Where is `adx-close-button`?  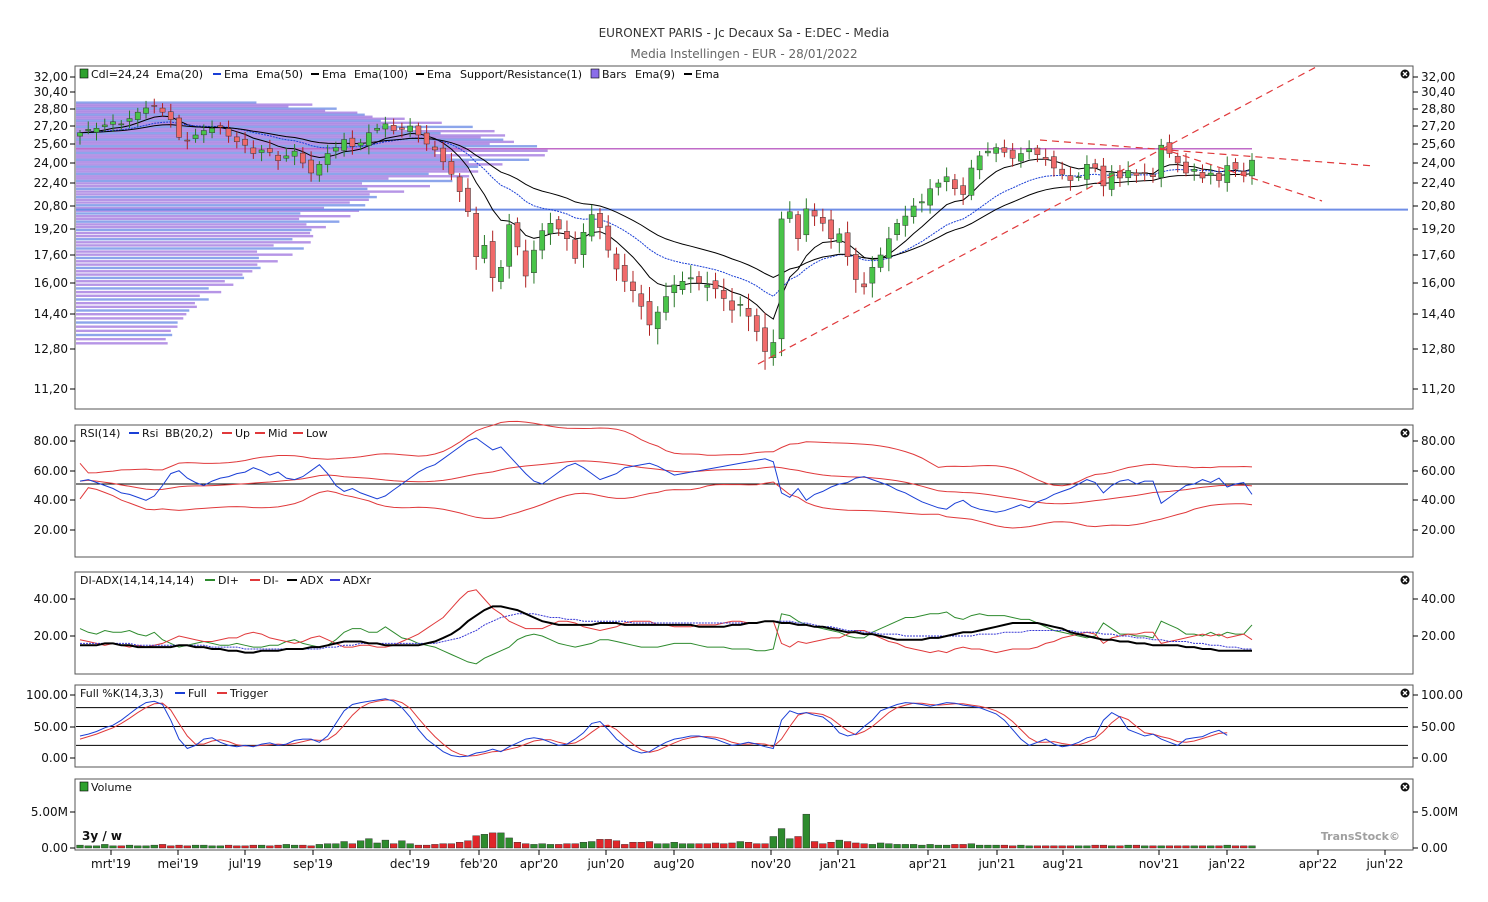
adx-close-button is located at coordinates (1405, 580).